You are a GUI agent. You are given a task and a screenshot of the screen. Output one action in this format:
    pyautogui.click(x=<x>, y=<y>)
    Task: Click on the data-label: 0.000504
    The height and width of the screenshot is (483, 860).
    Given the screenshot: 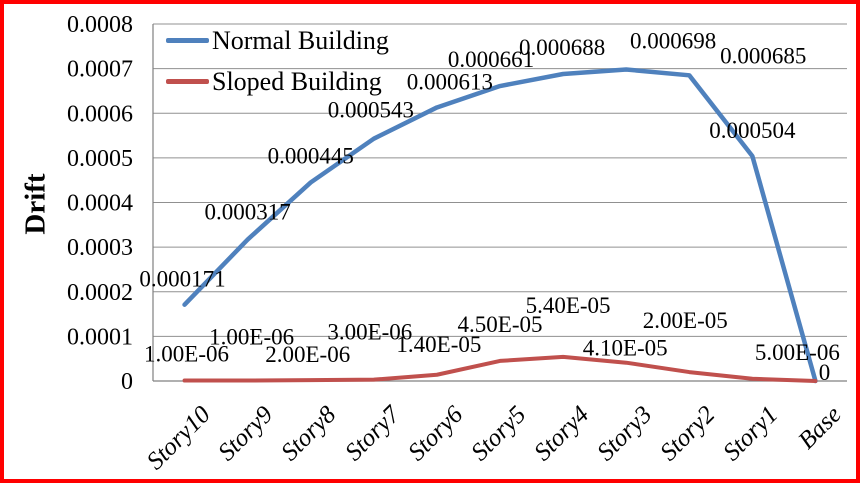 What is the action you would take?
    pyautogui.click(x=752, y=130)
    